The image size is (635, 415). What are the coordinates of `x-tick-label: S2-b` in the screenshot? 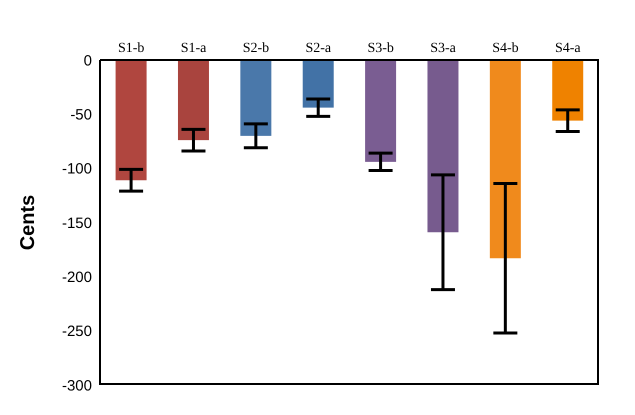 It's located at (256, 48).